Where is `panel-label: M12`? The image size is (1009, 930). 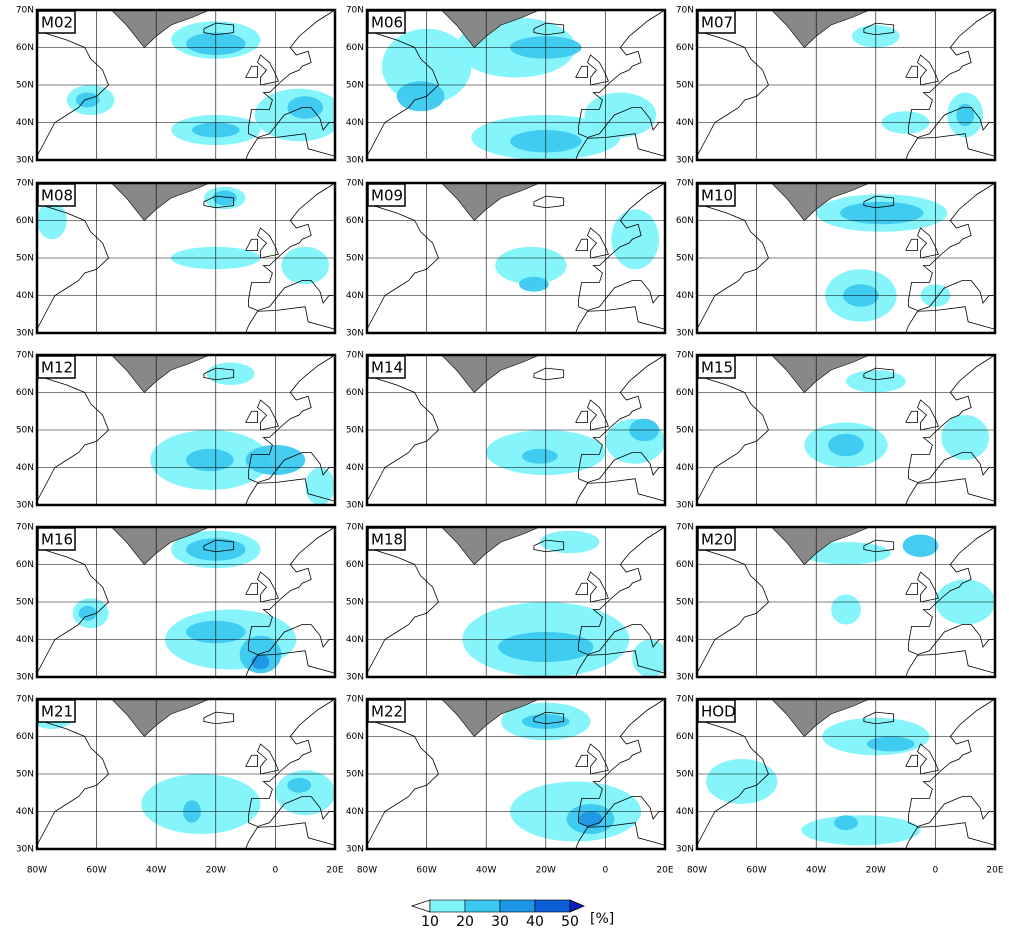
panel-label: M12 is located at coordinates (57, 368).